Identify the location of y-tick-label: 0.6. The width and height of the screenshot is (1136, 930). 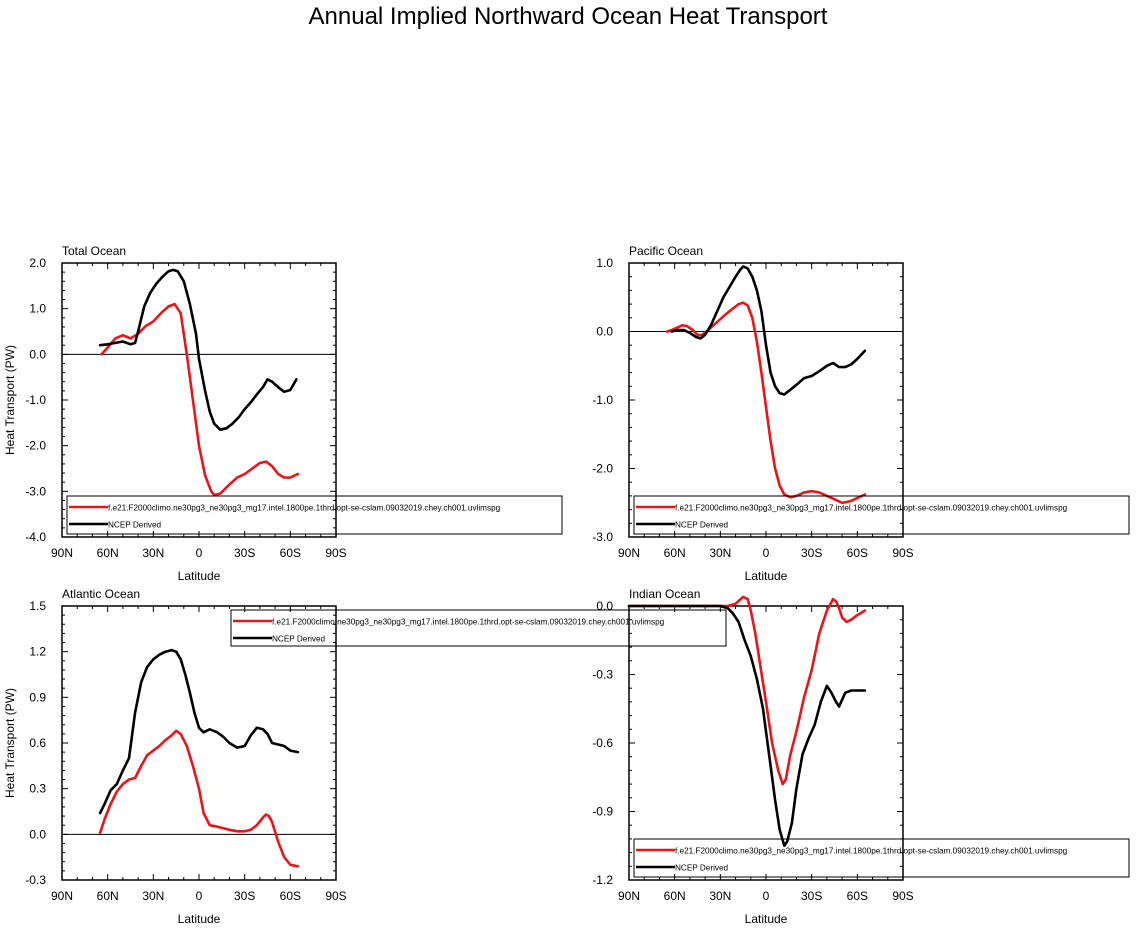
(37, 743).